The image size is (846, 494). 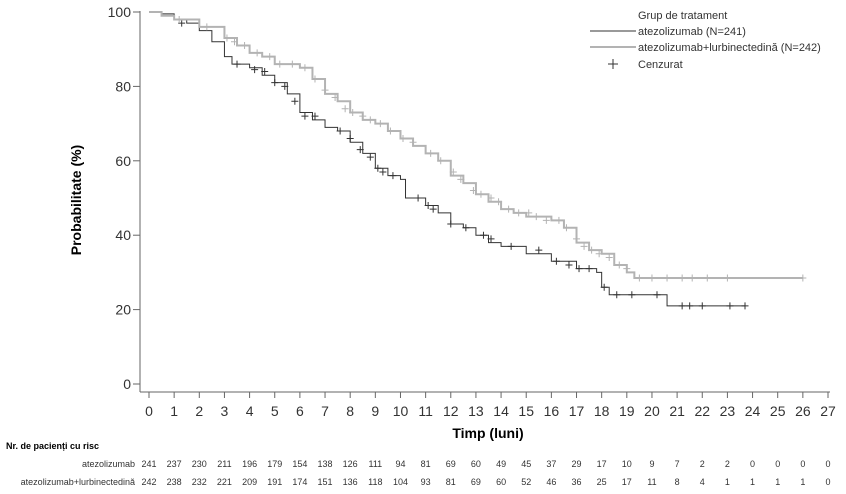 I want to click on risk-count: 174, so click(x=299, y=482).